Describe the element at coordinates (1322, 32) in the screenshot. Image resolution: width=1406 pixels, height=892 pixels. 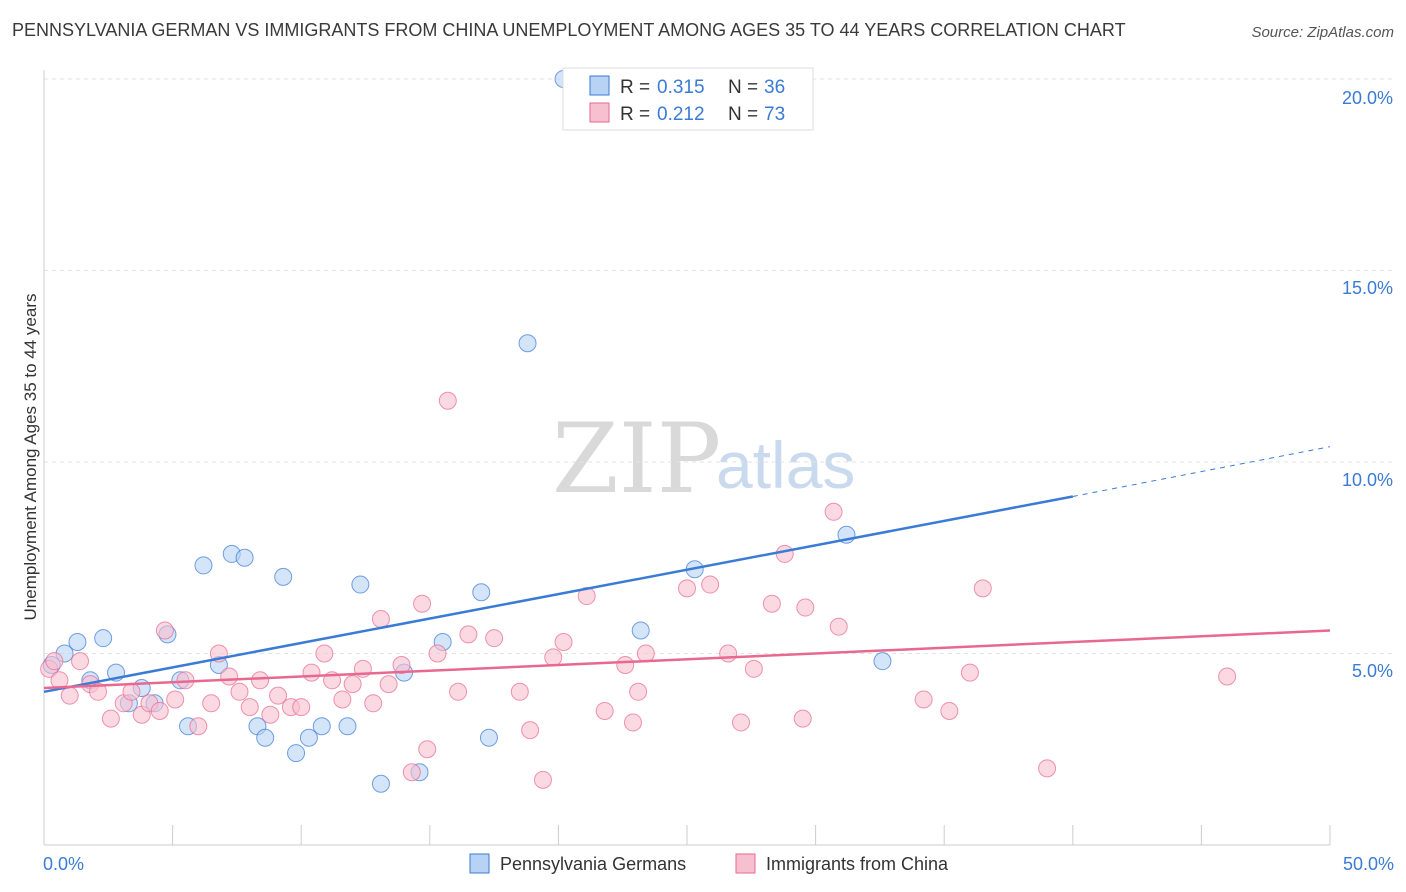
I see `source-label: Source: ZipAtlas.com` at that location.